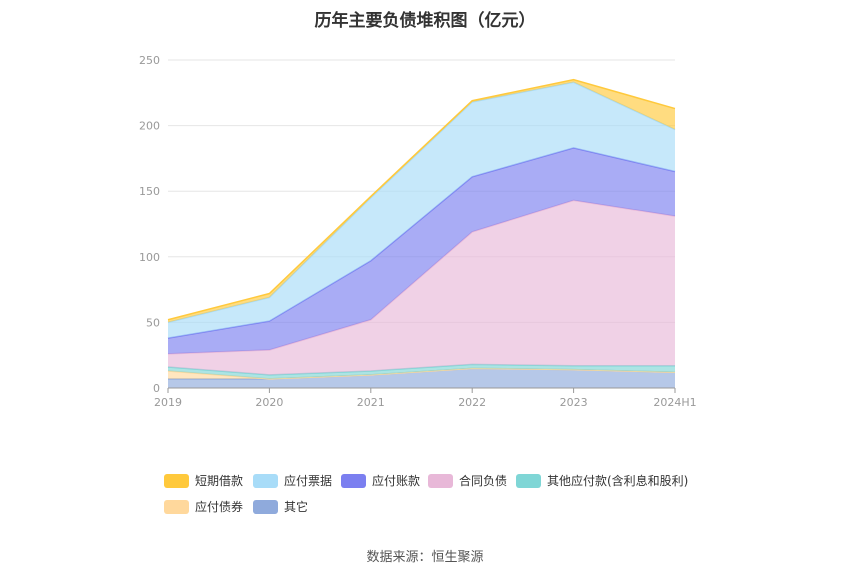 The image size is (850, 575). What do you see at coordinates (149, 257) in the screenshot?
I see `y-tick-label: 100` at bounding box center [149, 257].